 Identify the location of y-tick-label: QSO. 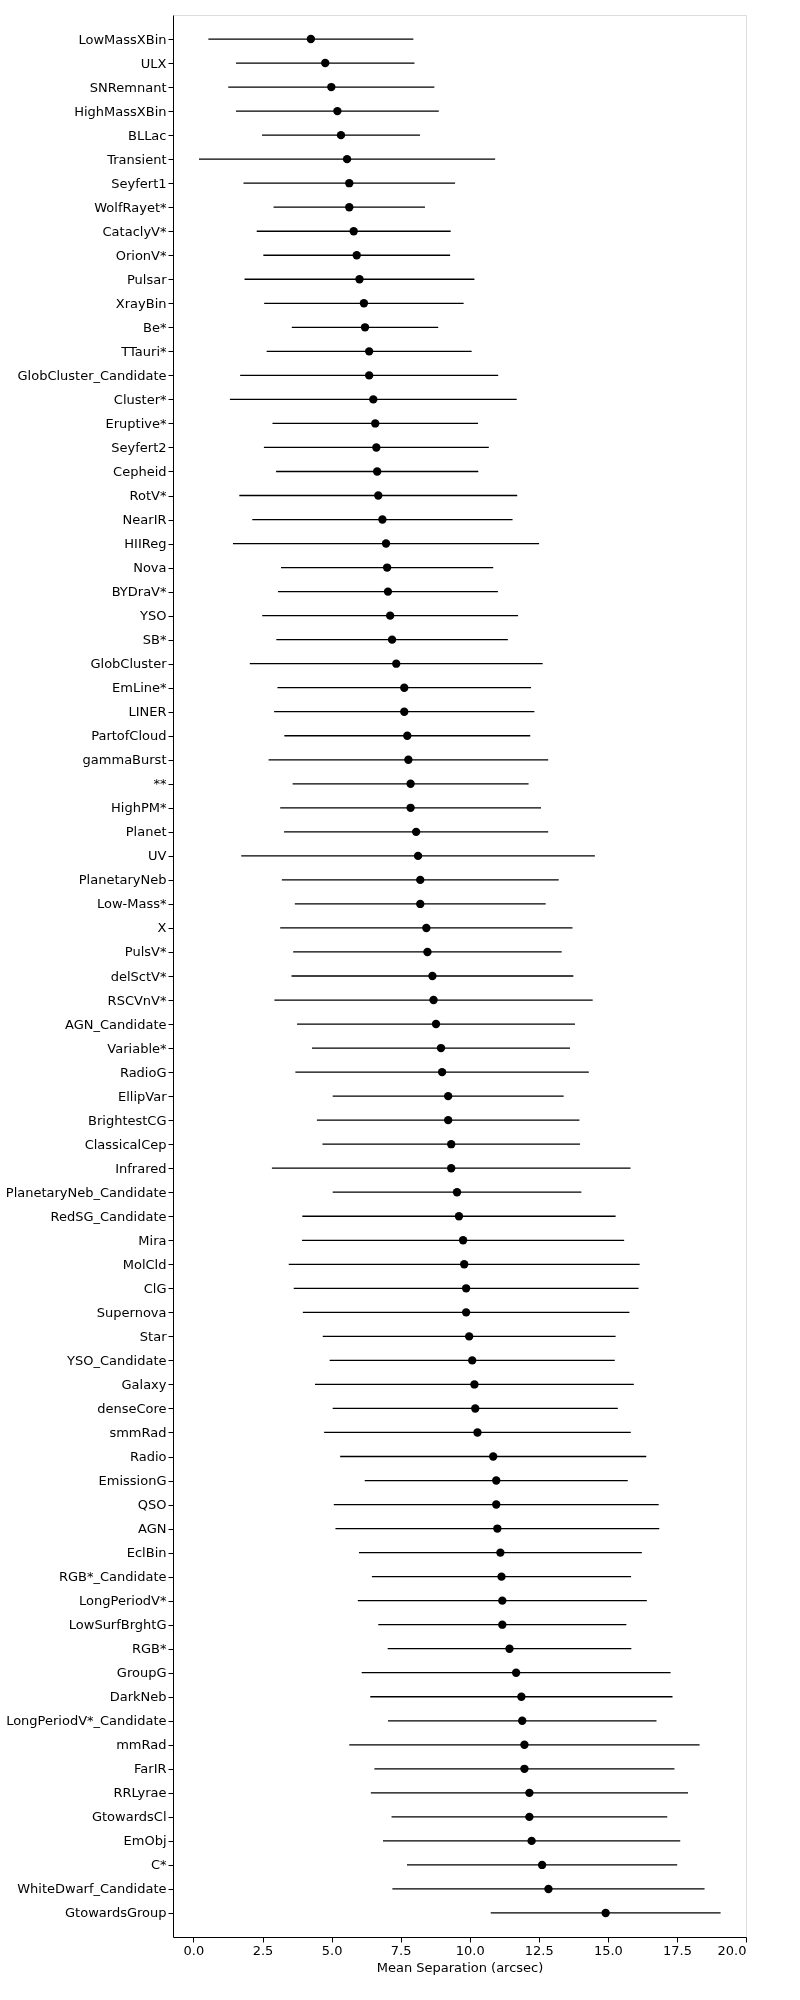
(152, 1505).